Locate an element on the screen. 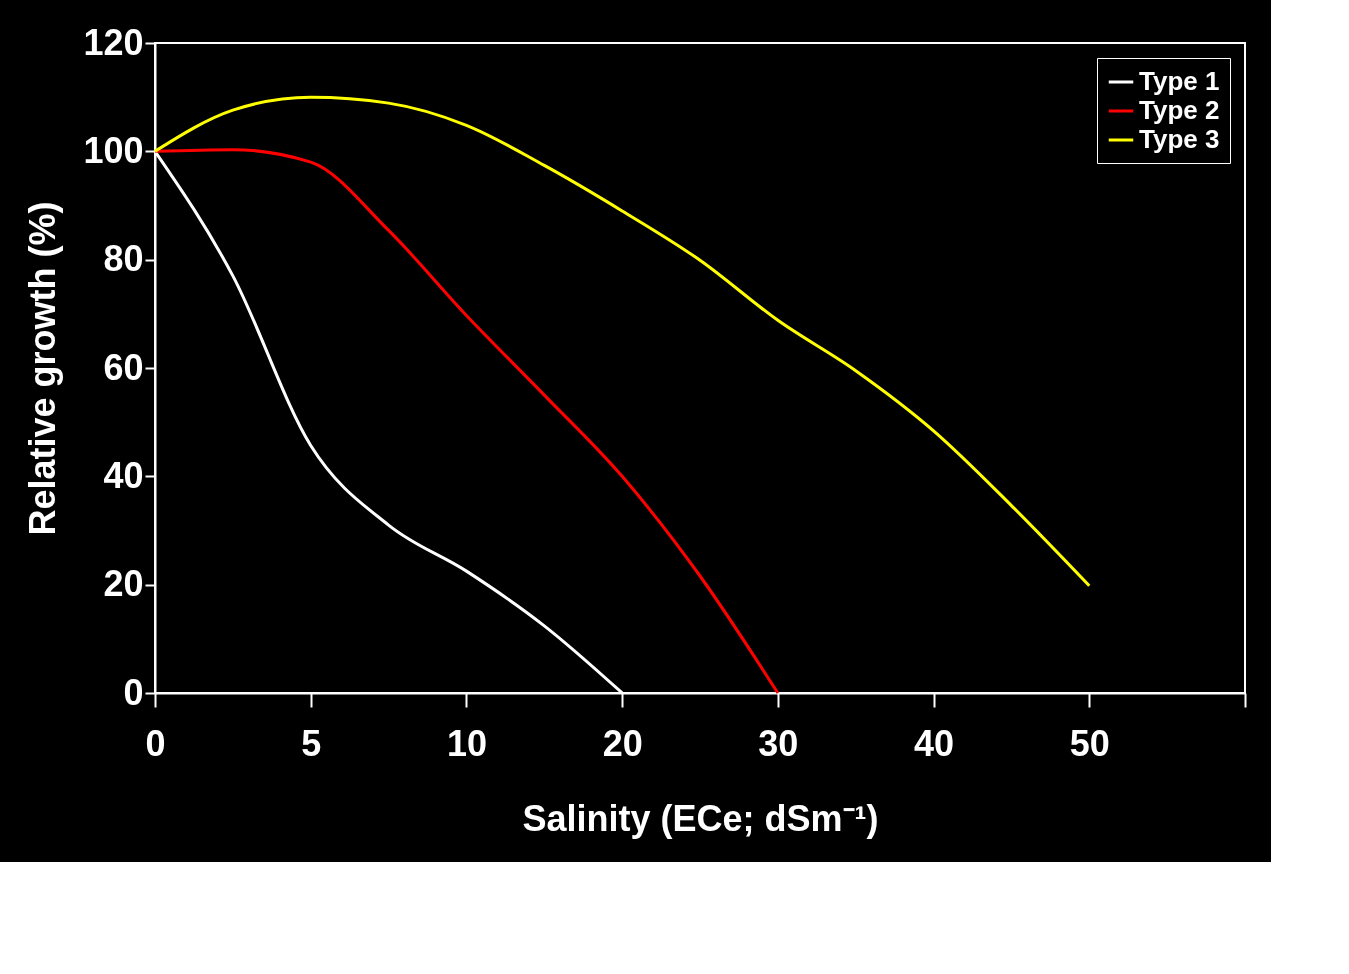 The height and width of the screenshot is (974, 1349). legend-label: Type 2 is located at coordinates (1179, 110).